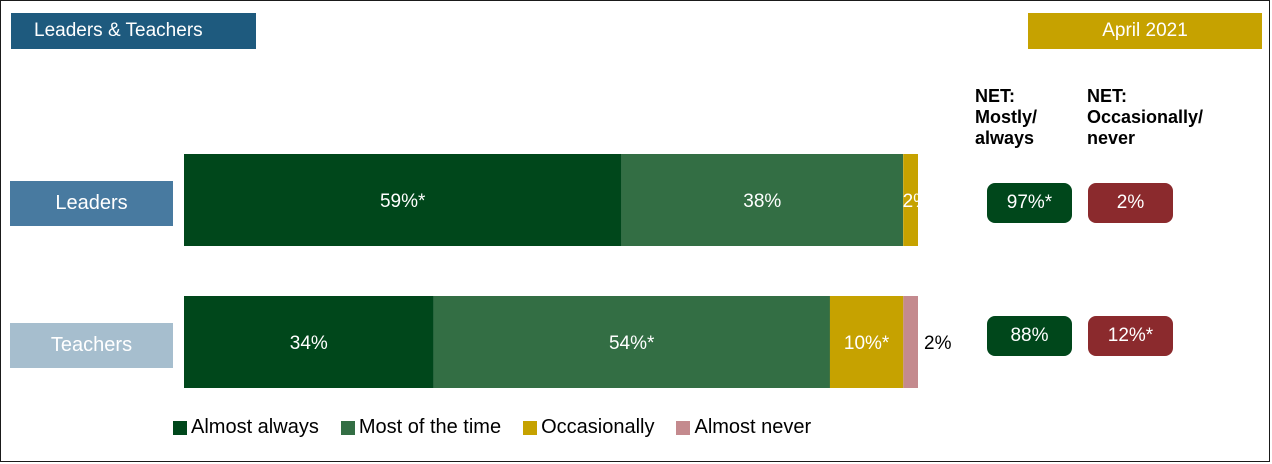 This screenshot has width=1272, height=464. I want to click on net-header-mostly-always: NET: Mostly/always, so click(1022, 117).